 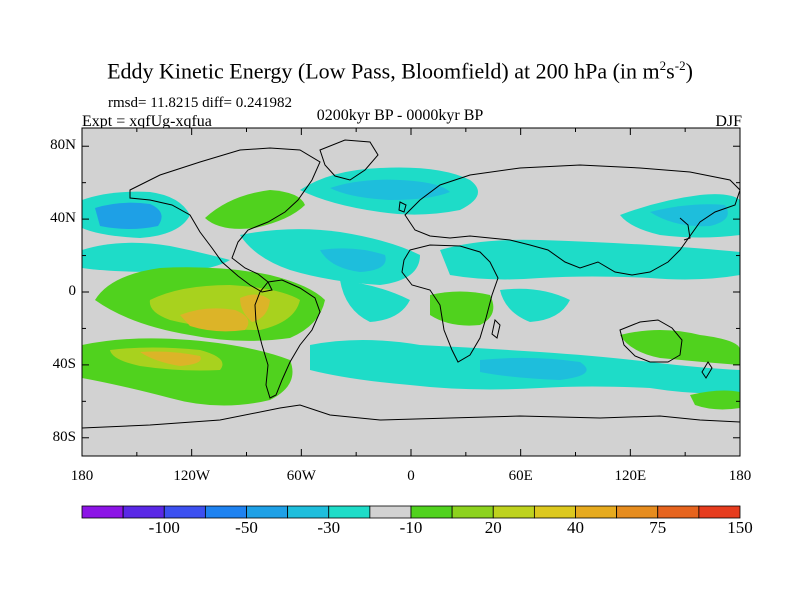 What do you see at coordinates (402, 207) in the screenshot?
I see `coast-uk` at bounding box center [402, 207].